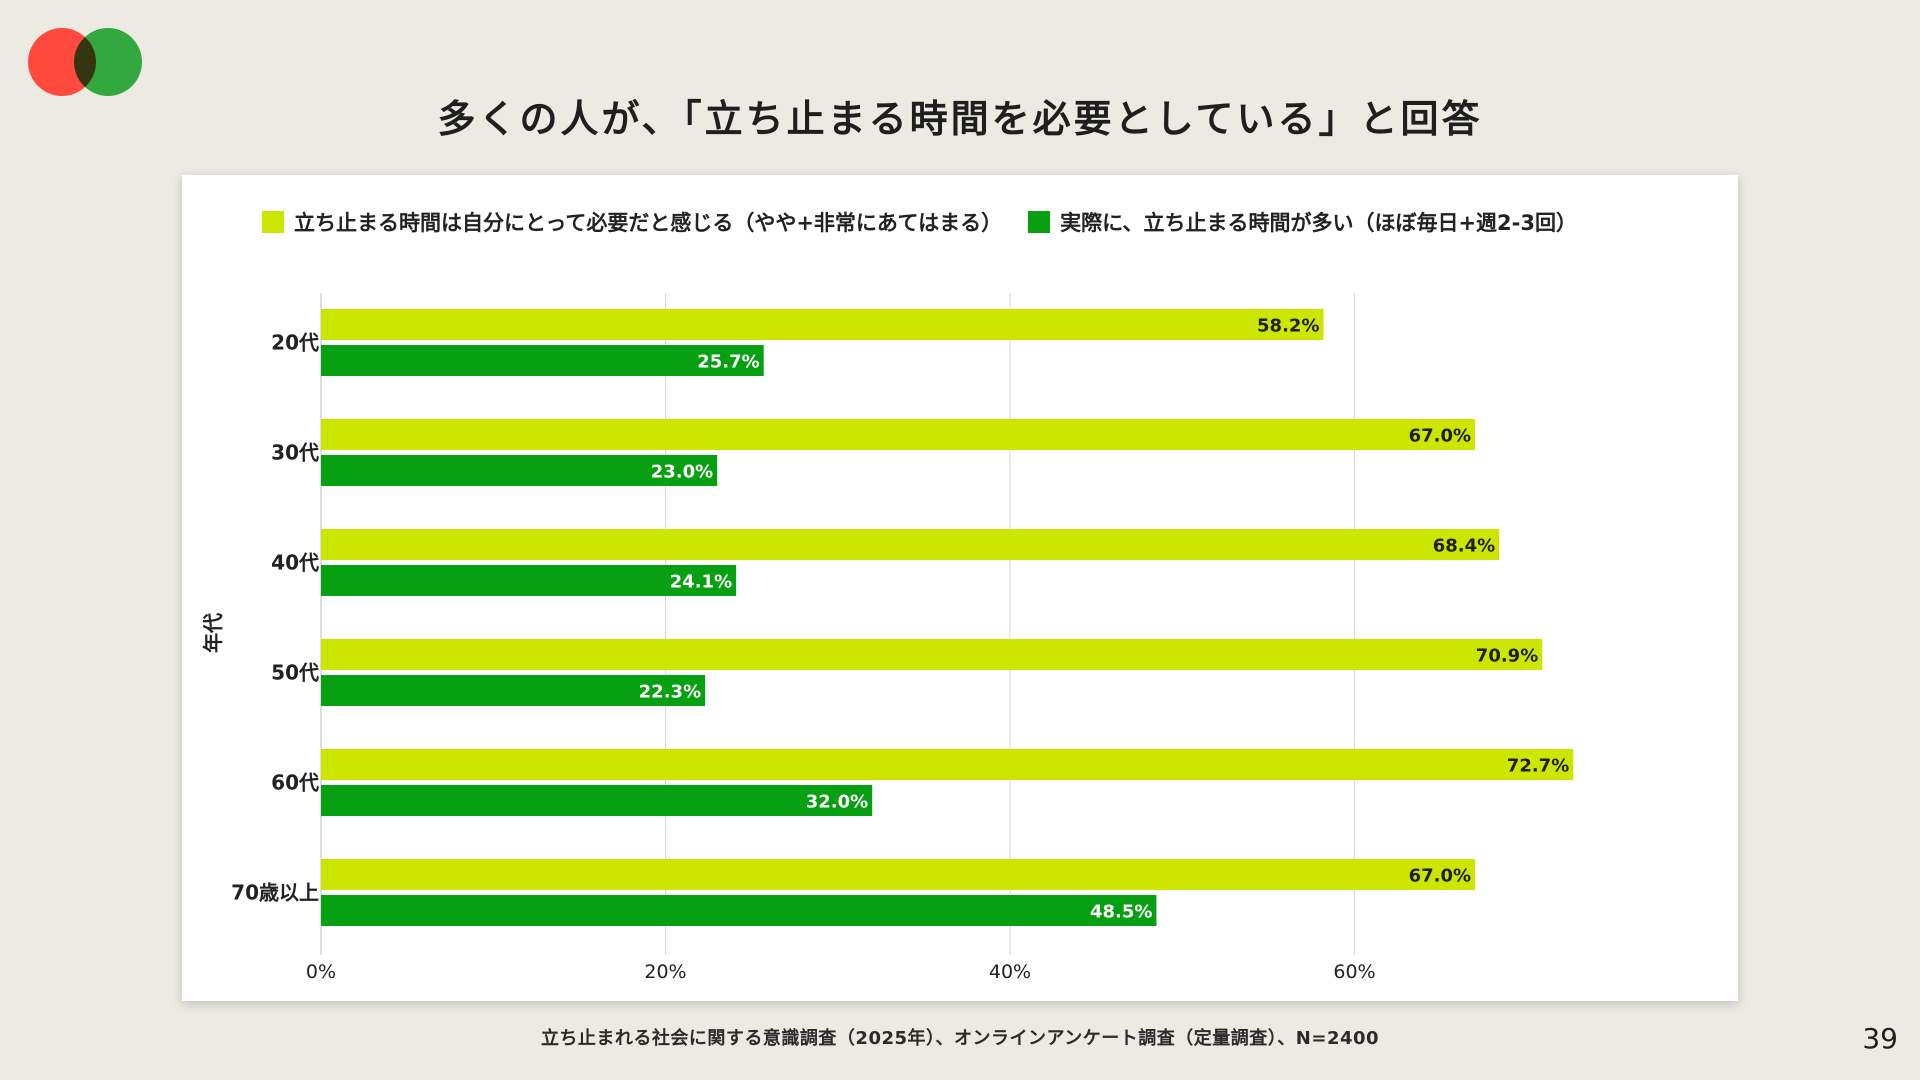 This screenshot has height=1080, width=1920. I want to click on x-tick-label-40: 40%, so click(1010, 972).